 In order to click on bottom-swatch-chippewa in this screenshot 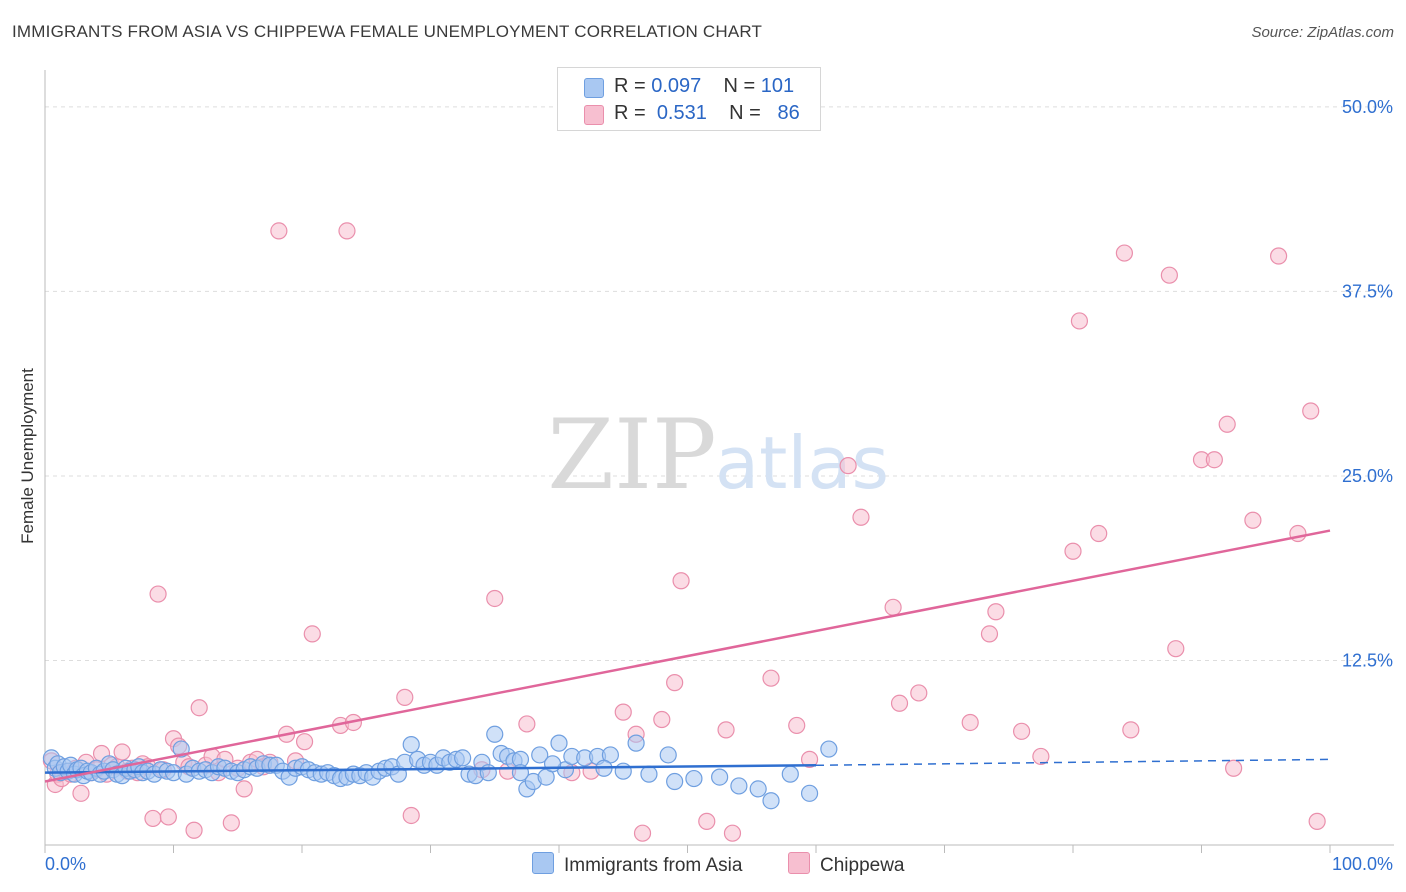, I will do `click(799, 863)`.